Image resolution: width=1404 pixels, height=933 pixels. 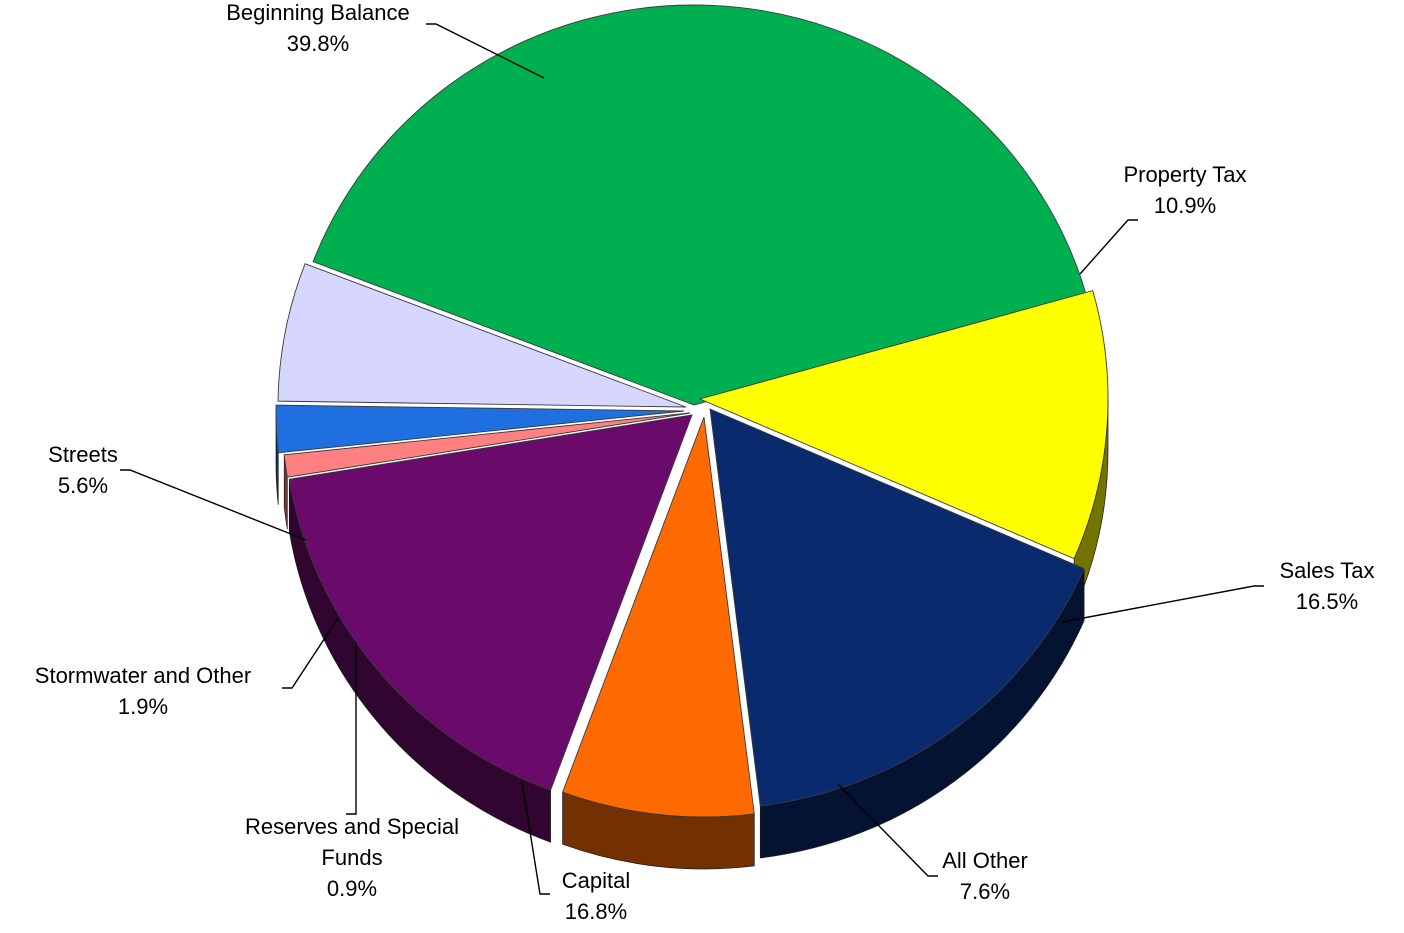 I want to click on slice-value-property-tax: 10.9%, so click(x=1185, y=205).